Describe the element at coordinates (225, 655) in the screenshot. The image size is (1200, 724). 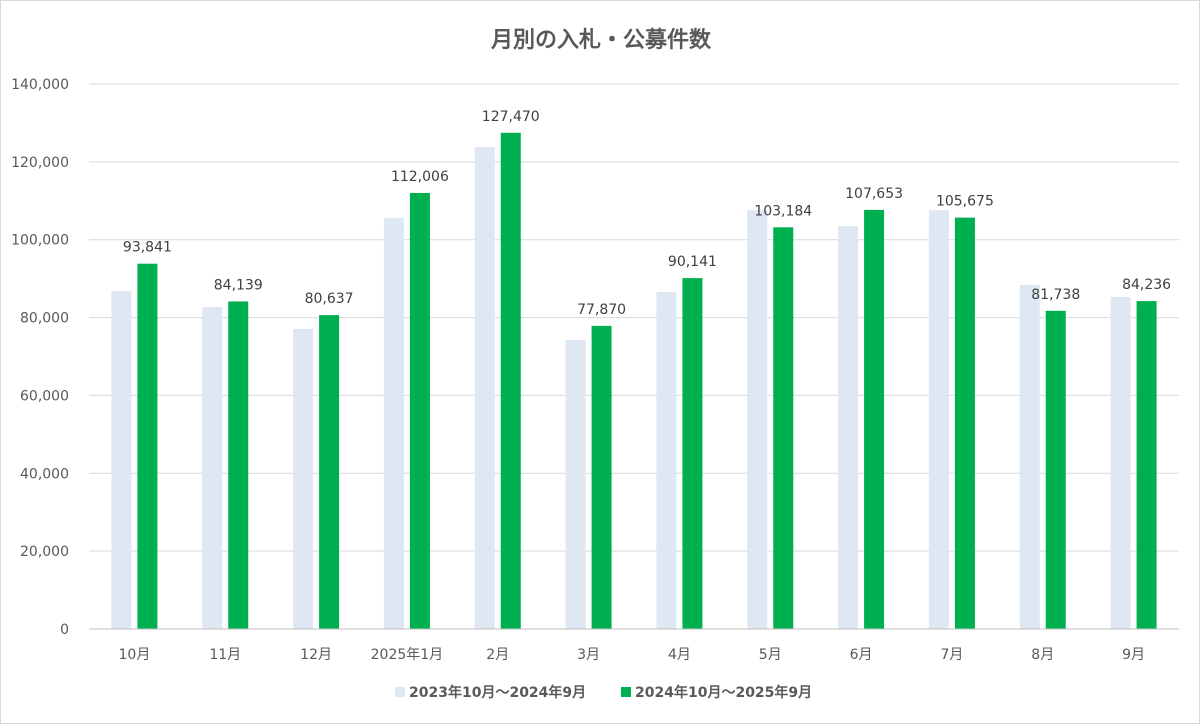
I see `x-tick-label: 11月` at that location.